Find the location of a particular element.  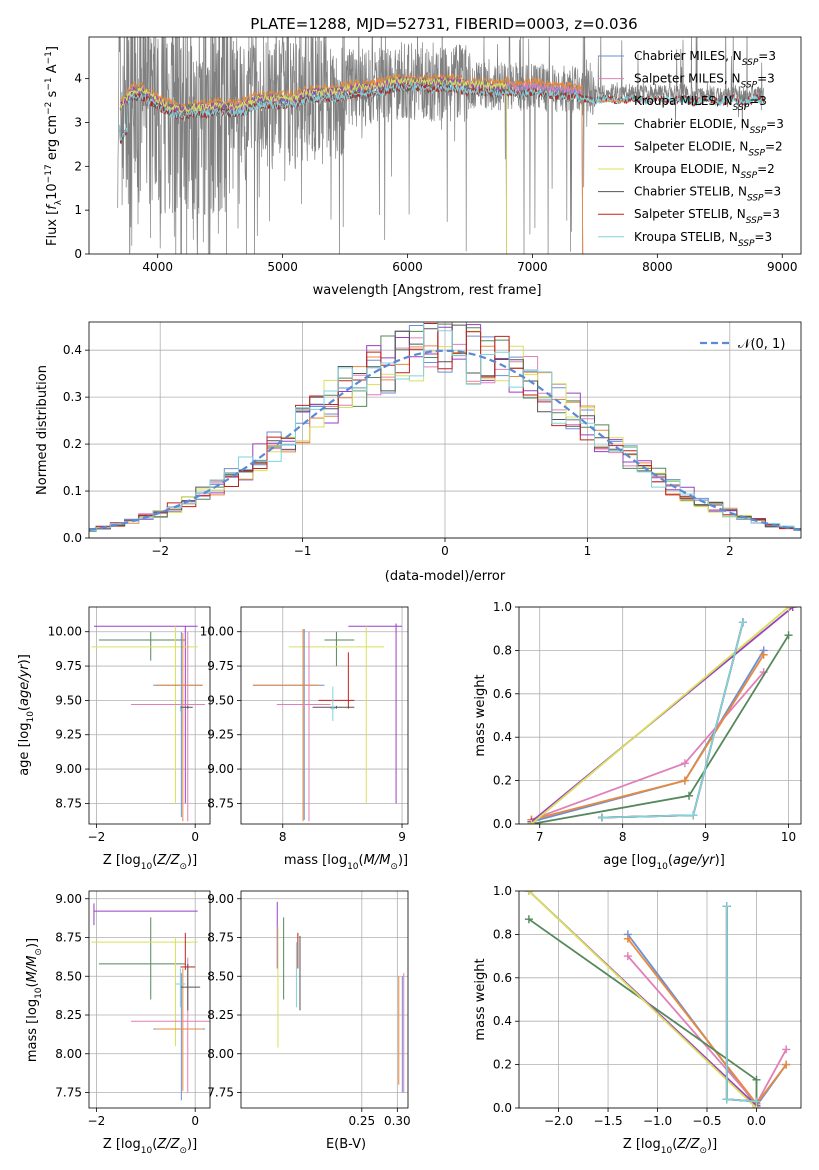

spectrum-ytick-label: 3 is located at coordinates (78, 122).